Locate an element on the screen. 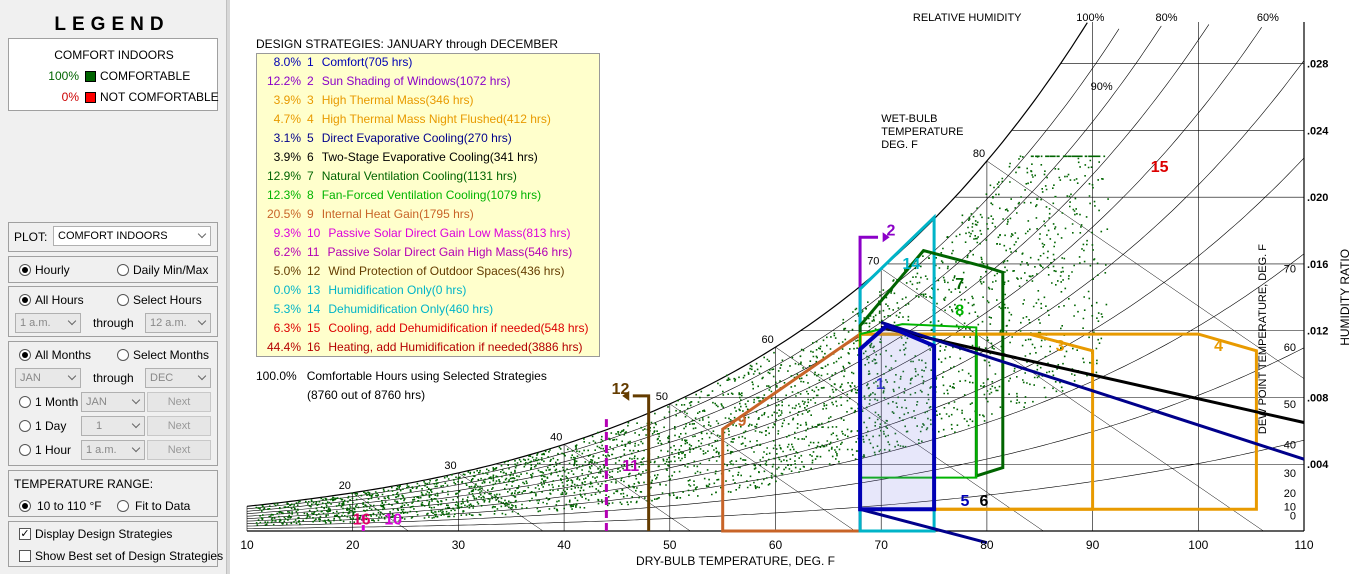  strategy-num: 5 is located at coordinates (310, 138).